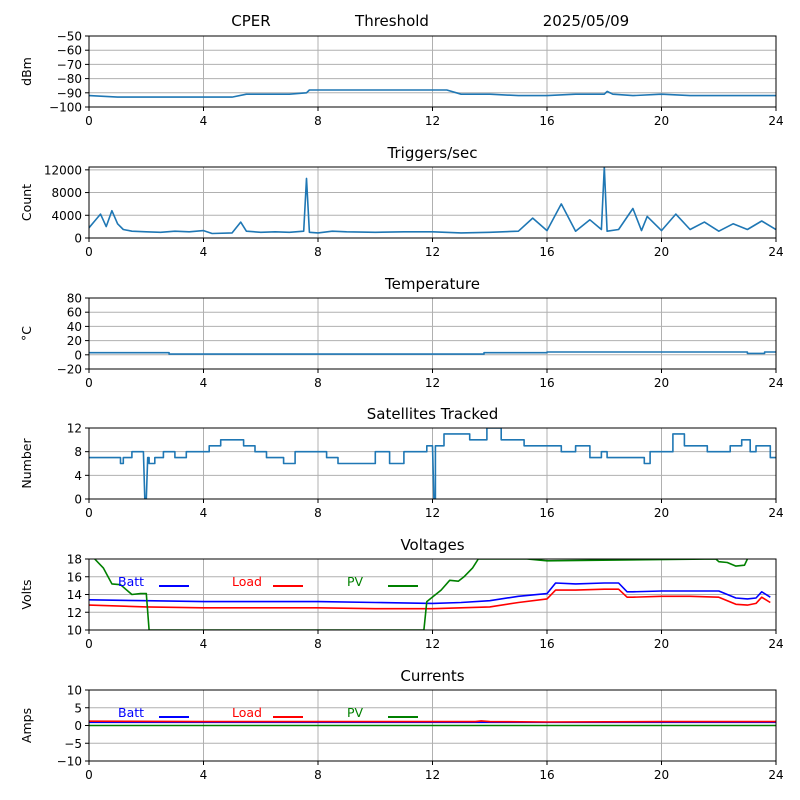  I want to click on y-tick-label: 16, so click(74, 577).